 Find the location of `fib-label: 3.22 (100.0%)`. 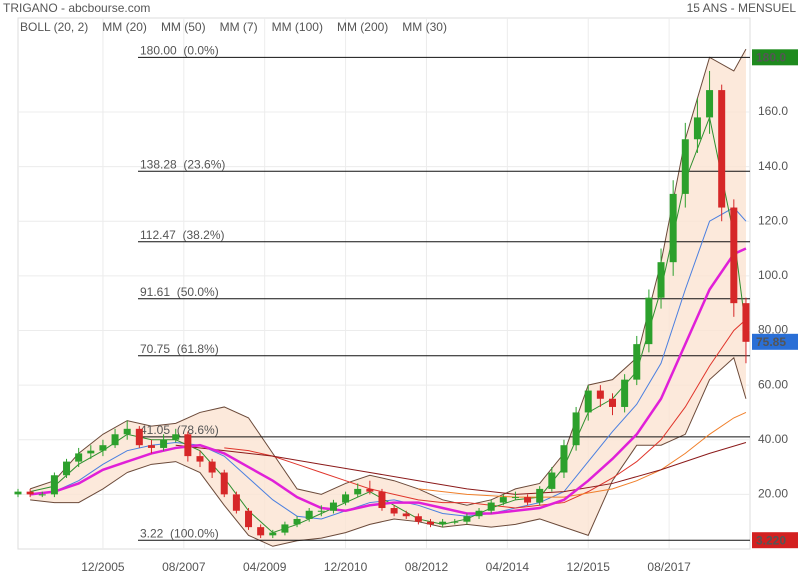

fib-label: 3.22 (100.0%) is located at coordinates (179, 533).